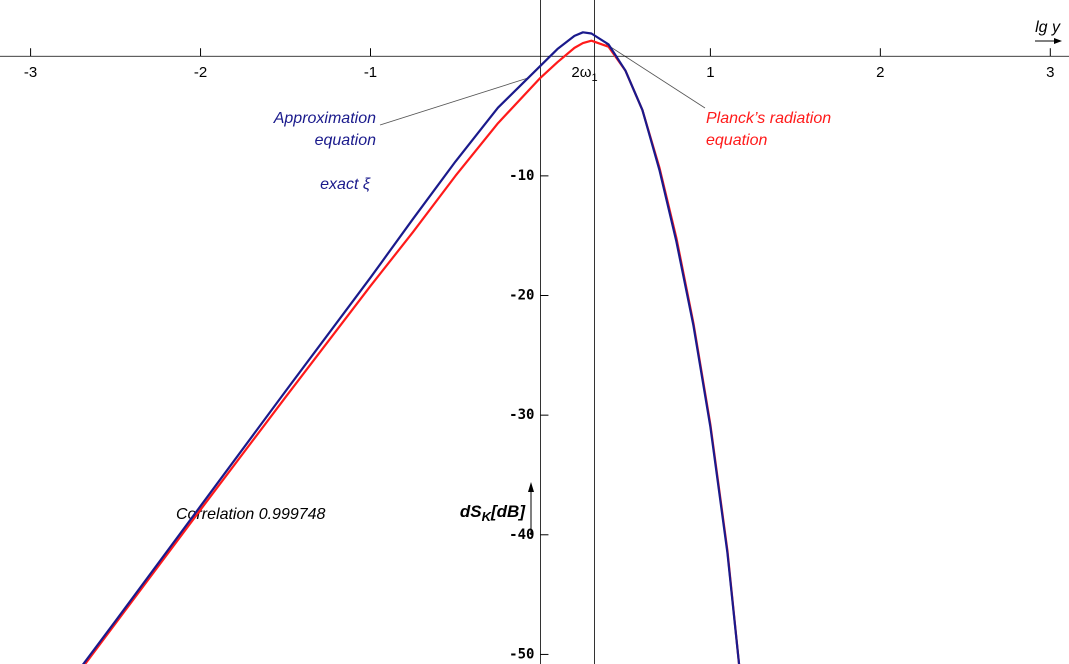 This screenshot has height=664, width=1069. I want to click on y-axis-label-part: K, so click(487, 516).